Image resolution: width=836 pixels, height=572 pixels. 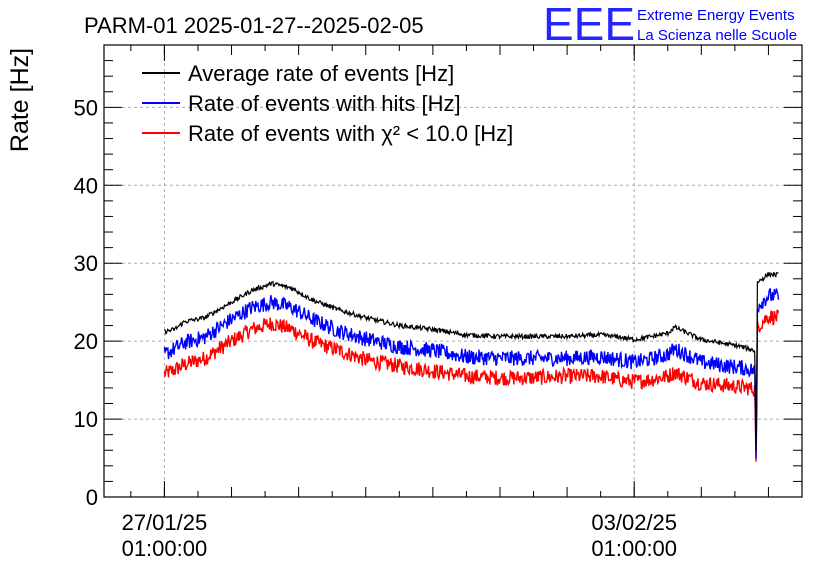 I want to click on x-tick-label-date: 27/01/25, so click(x=165, y=522).